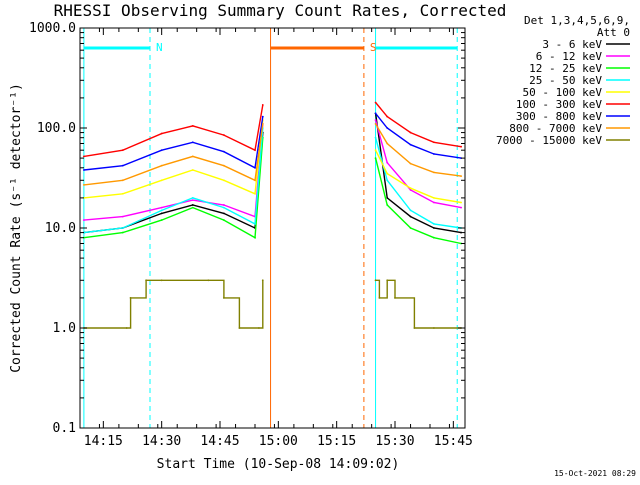 The width and height of the screenshot is (640, 485). Describe the element at coordinates (453, 441) in the screenshot. I see `x-tick-label-6: 15:45` at that location.